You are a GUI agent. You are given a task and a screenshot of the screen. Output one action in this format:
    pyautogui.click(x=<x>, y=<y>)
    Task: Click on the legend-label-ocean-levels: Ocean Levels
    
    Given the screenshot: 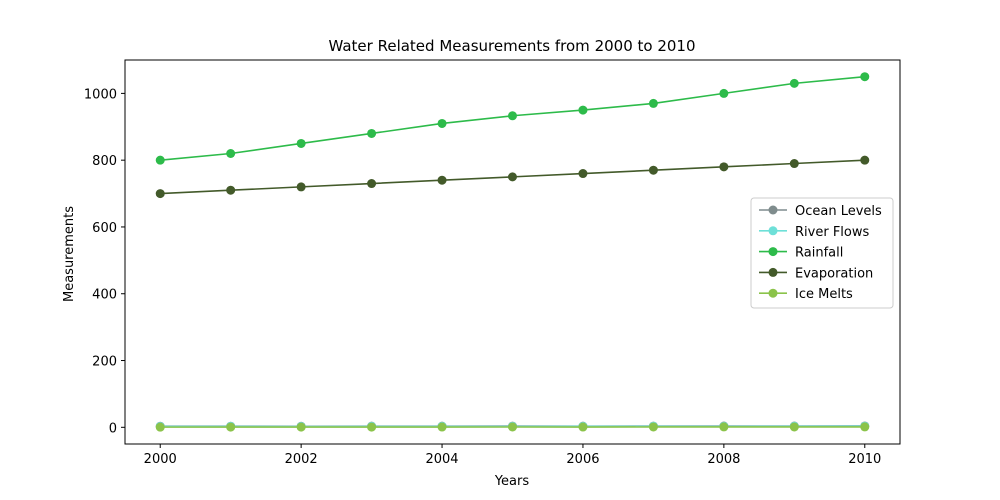 What is the action you would take?
    pyautogui.click(x=838, y=211)
    